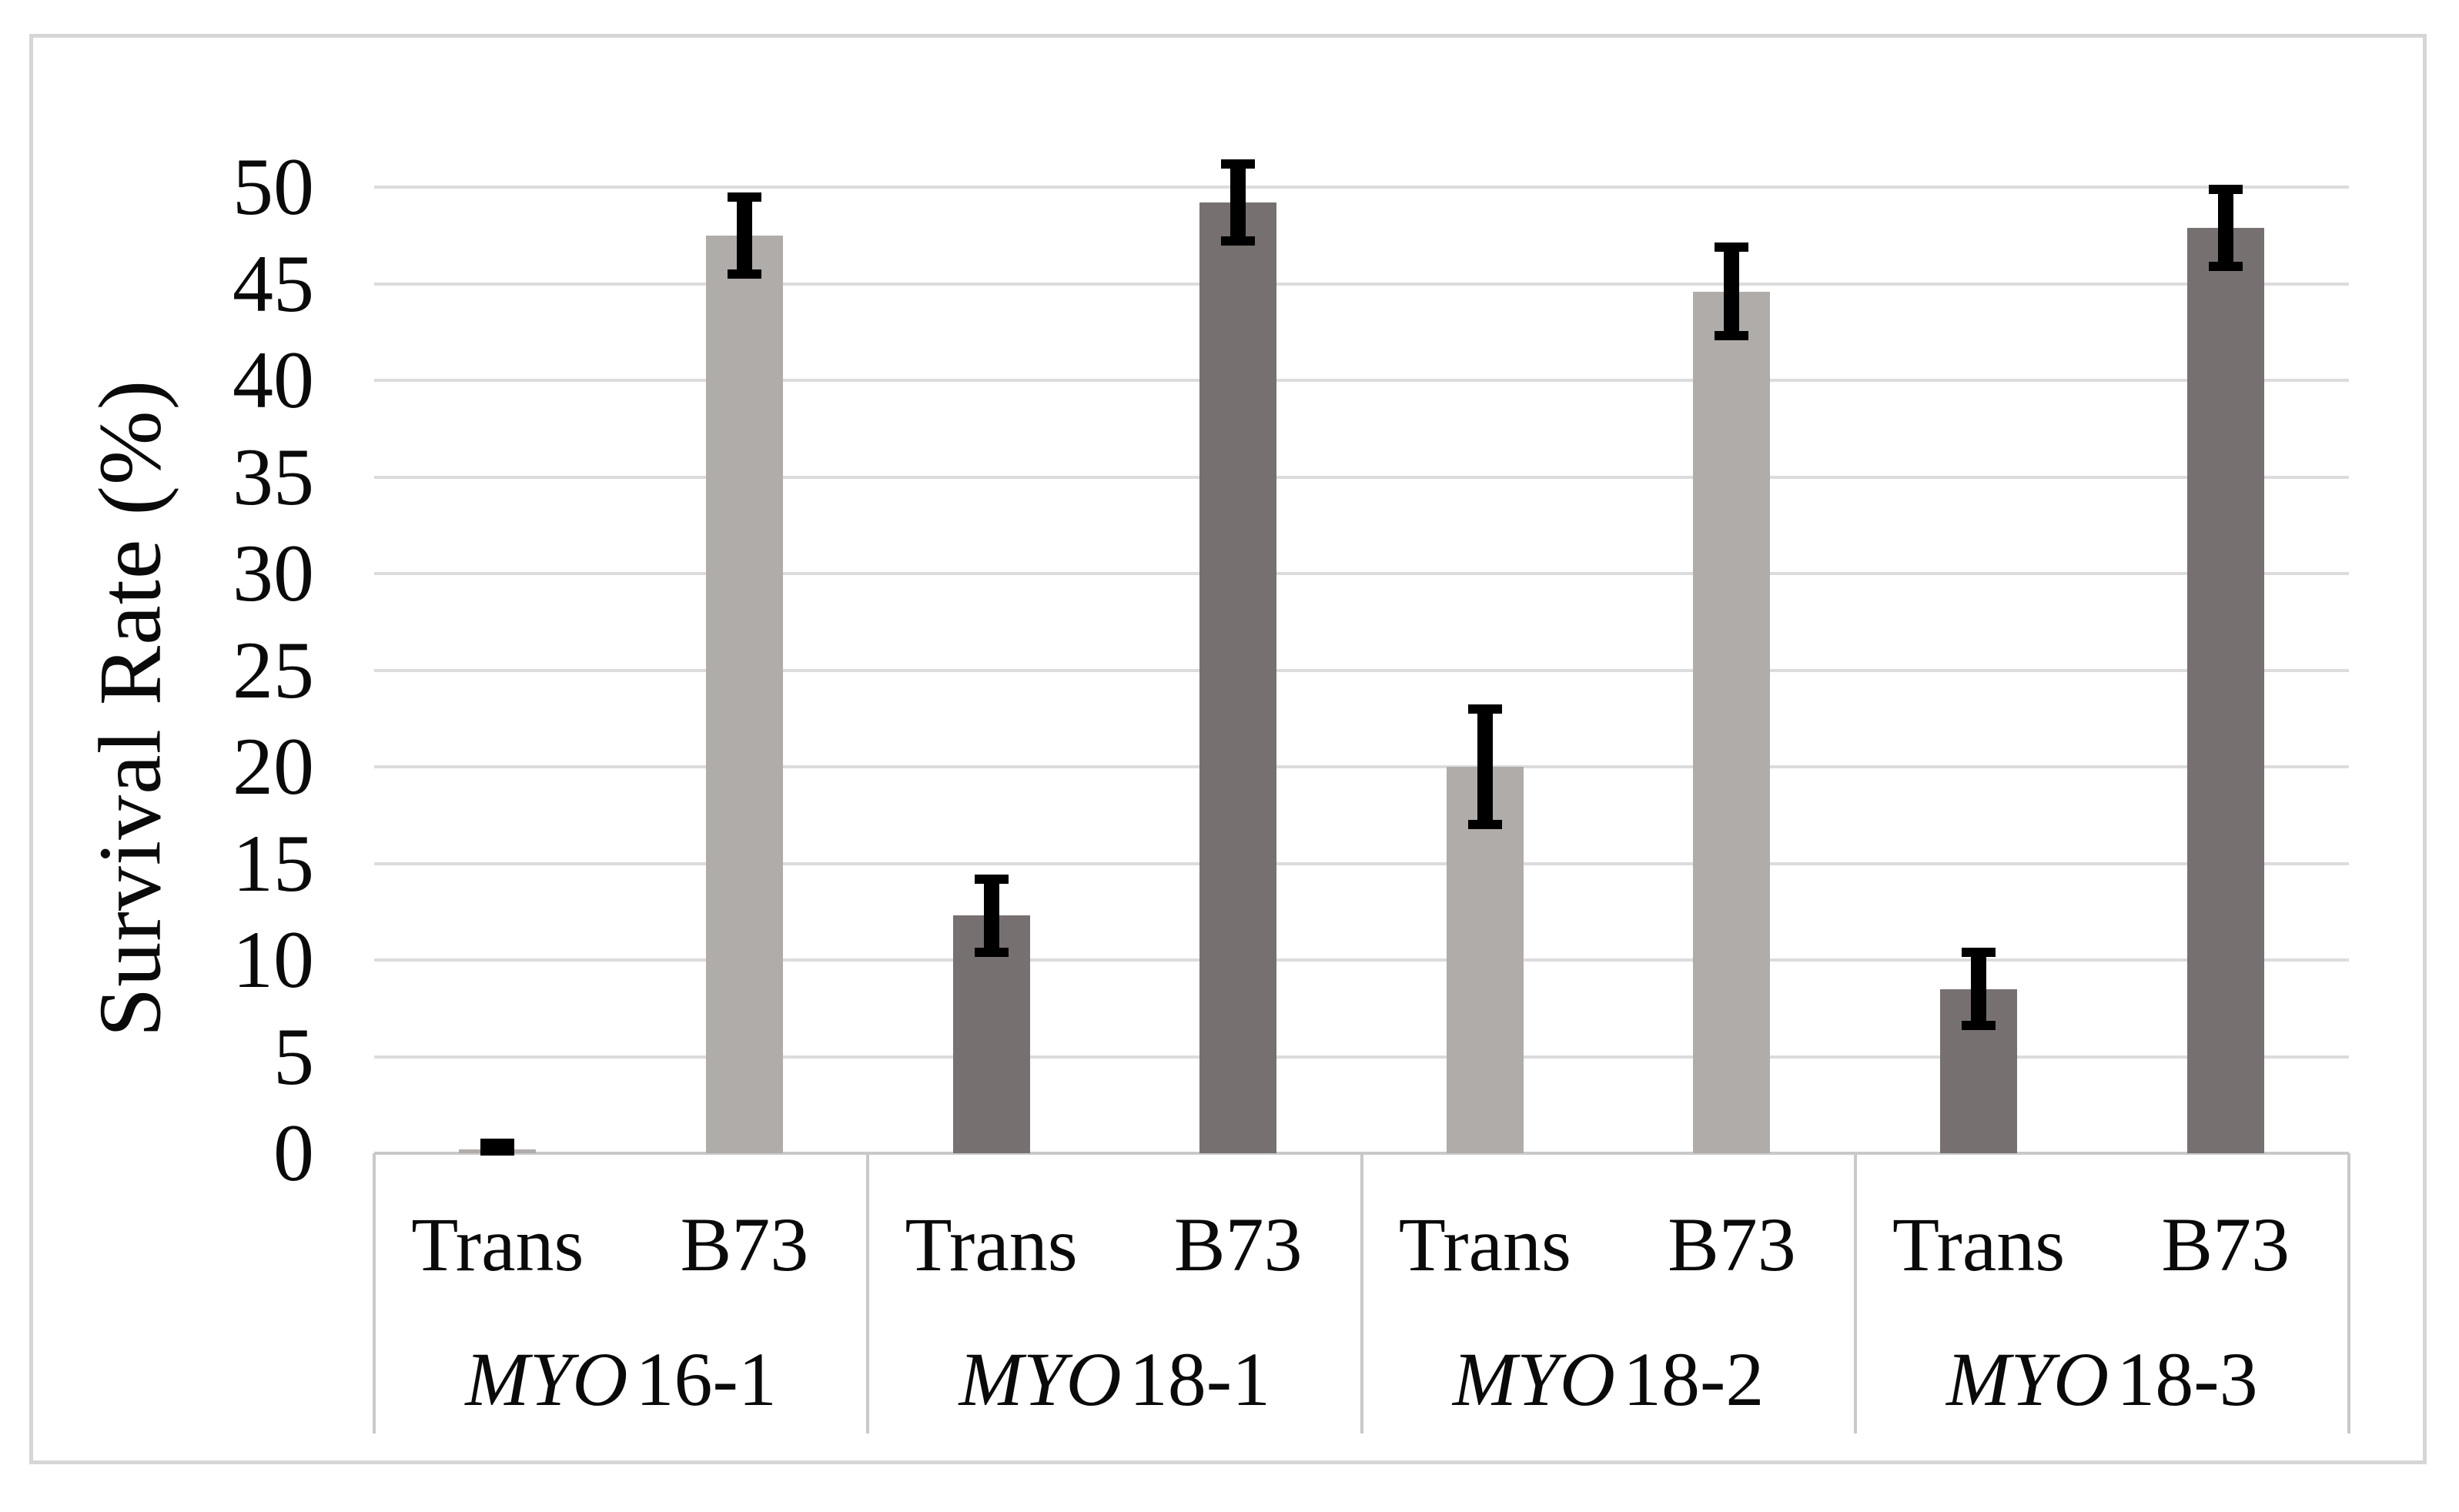 The height and width of the screenshot is (1512, 2459). What do you see at coordinates (273, 766) in the screenshot?
I see `y-tick-label: 20` at bounding box center [273, 766].